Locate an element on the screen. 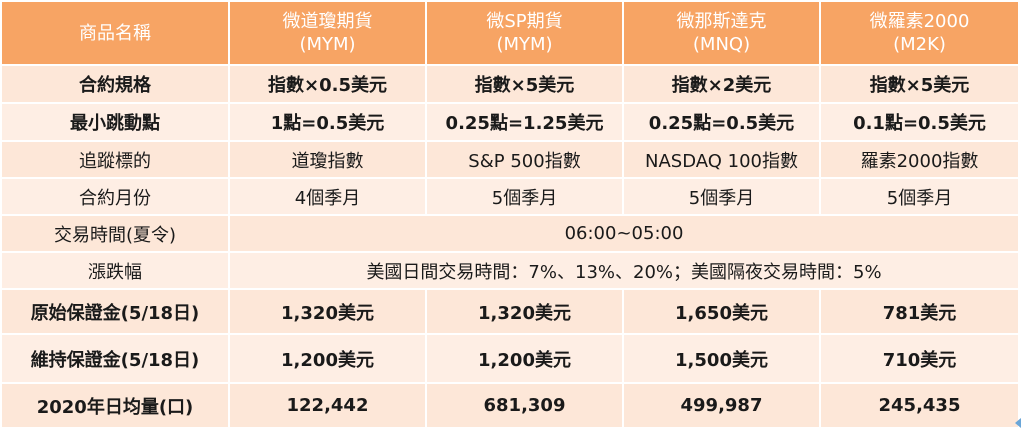 Image resolution: width=1024 pixels, height=441 pixels. table-cell: 710美元 is located at coordinates (919, 358).